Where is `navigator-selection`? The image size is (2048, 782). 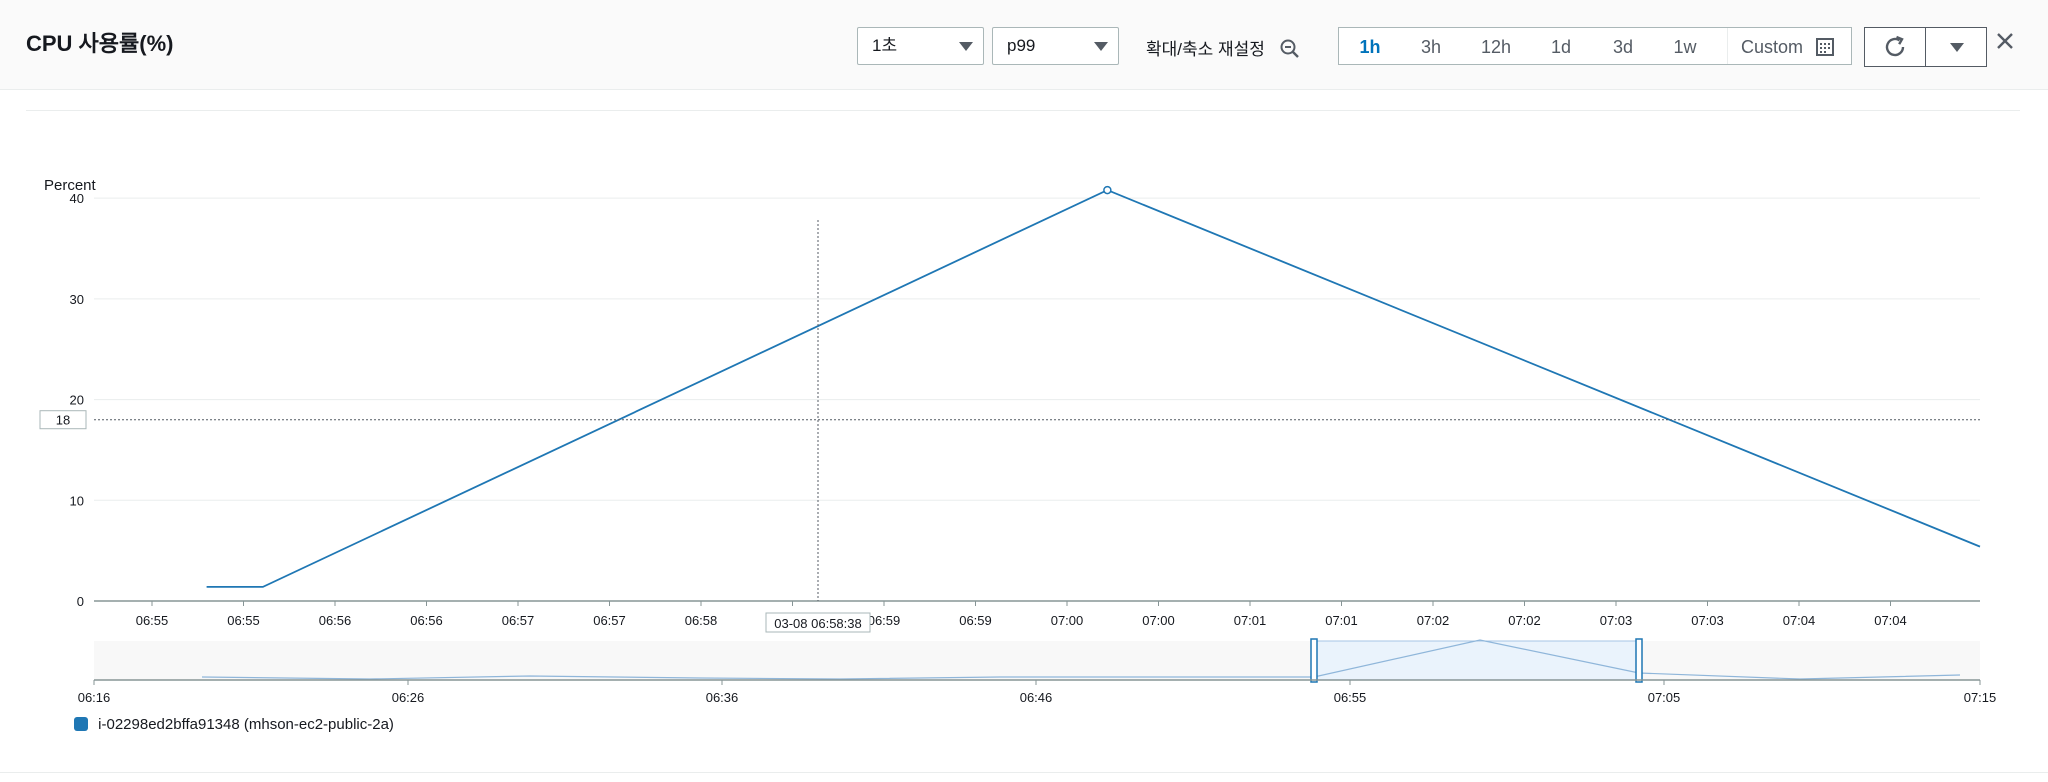 navigator-selection is located at coordinates (1476, 660).